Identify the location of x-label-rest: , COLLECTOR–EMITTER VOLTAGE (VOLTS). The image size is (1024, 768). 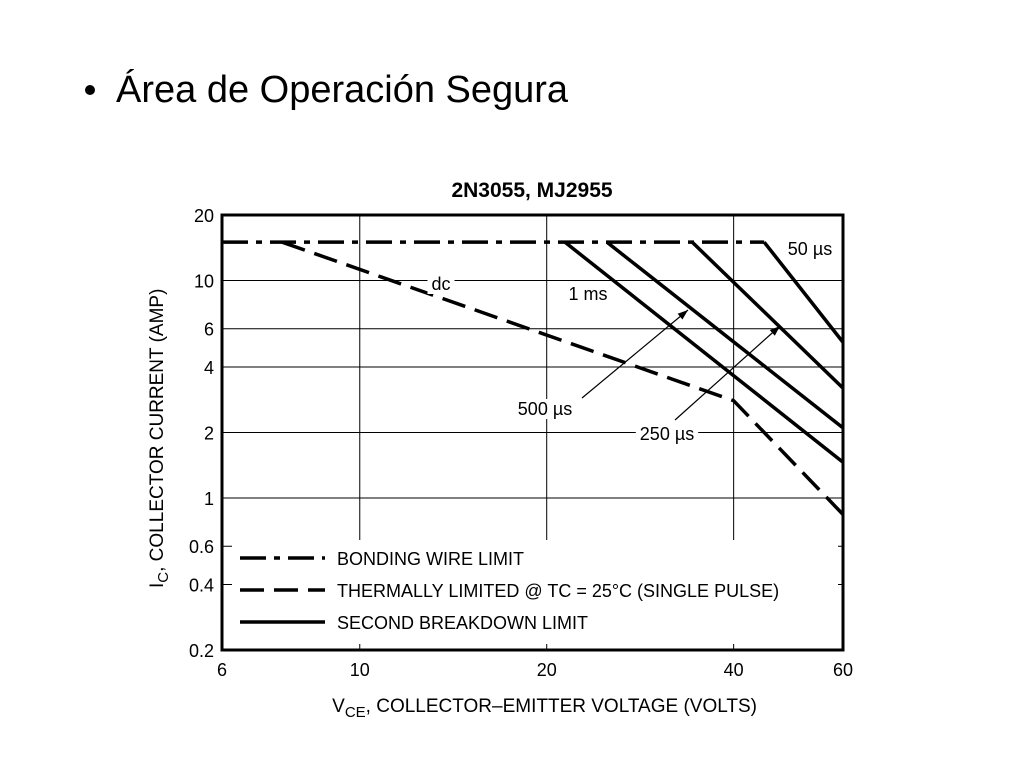
(561, 706).